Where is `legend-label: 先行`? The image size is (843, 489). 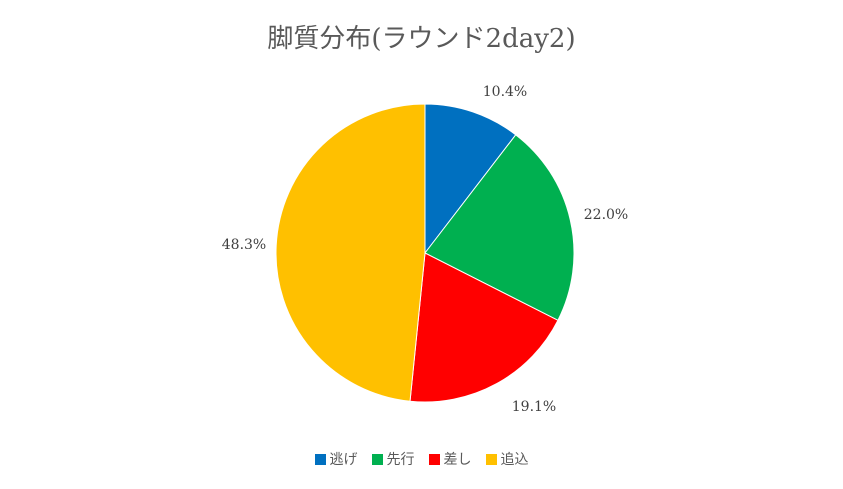 legend-label: 先行 is located at coordinates (400, 460).